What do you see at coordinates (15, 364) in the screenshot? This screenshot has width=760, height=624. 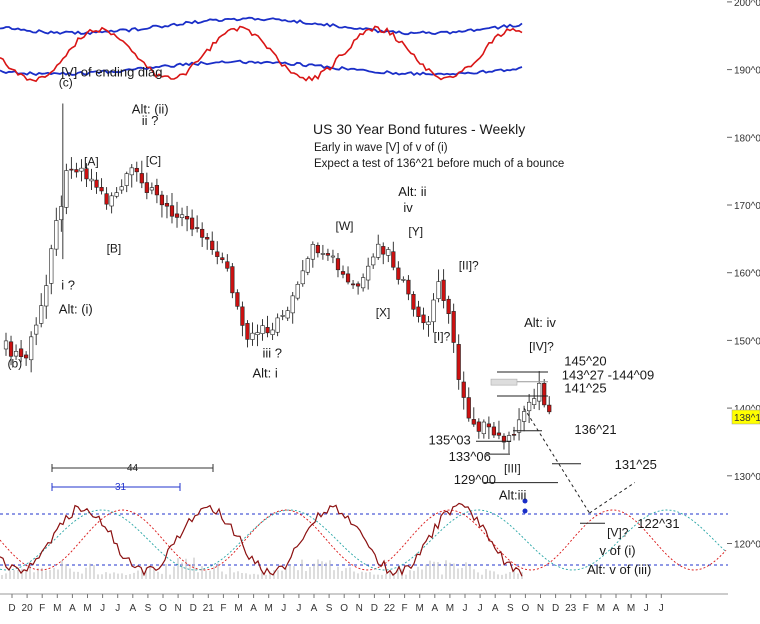 I see `annotation-label: (b)` at bounding box center [15, 364].